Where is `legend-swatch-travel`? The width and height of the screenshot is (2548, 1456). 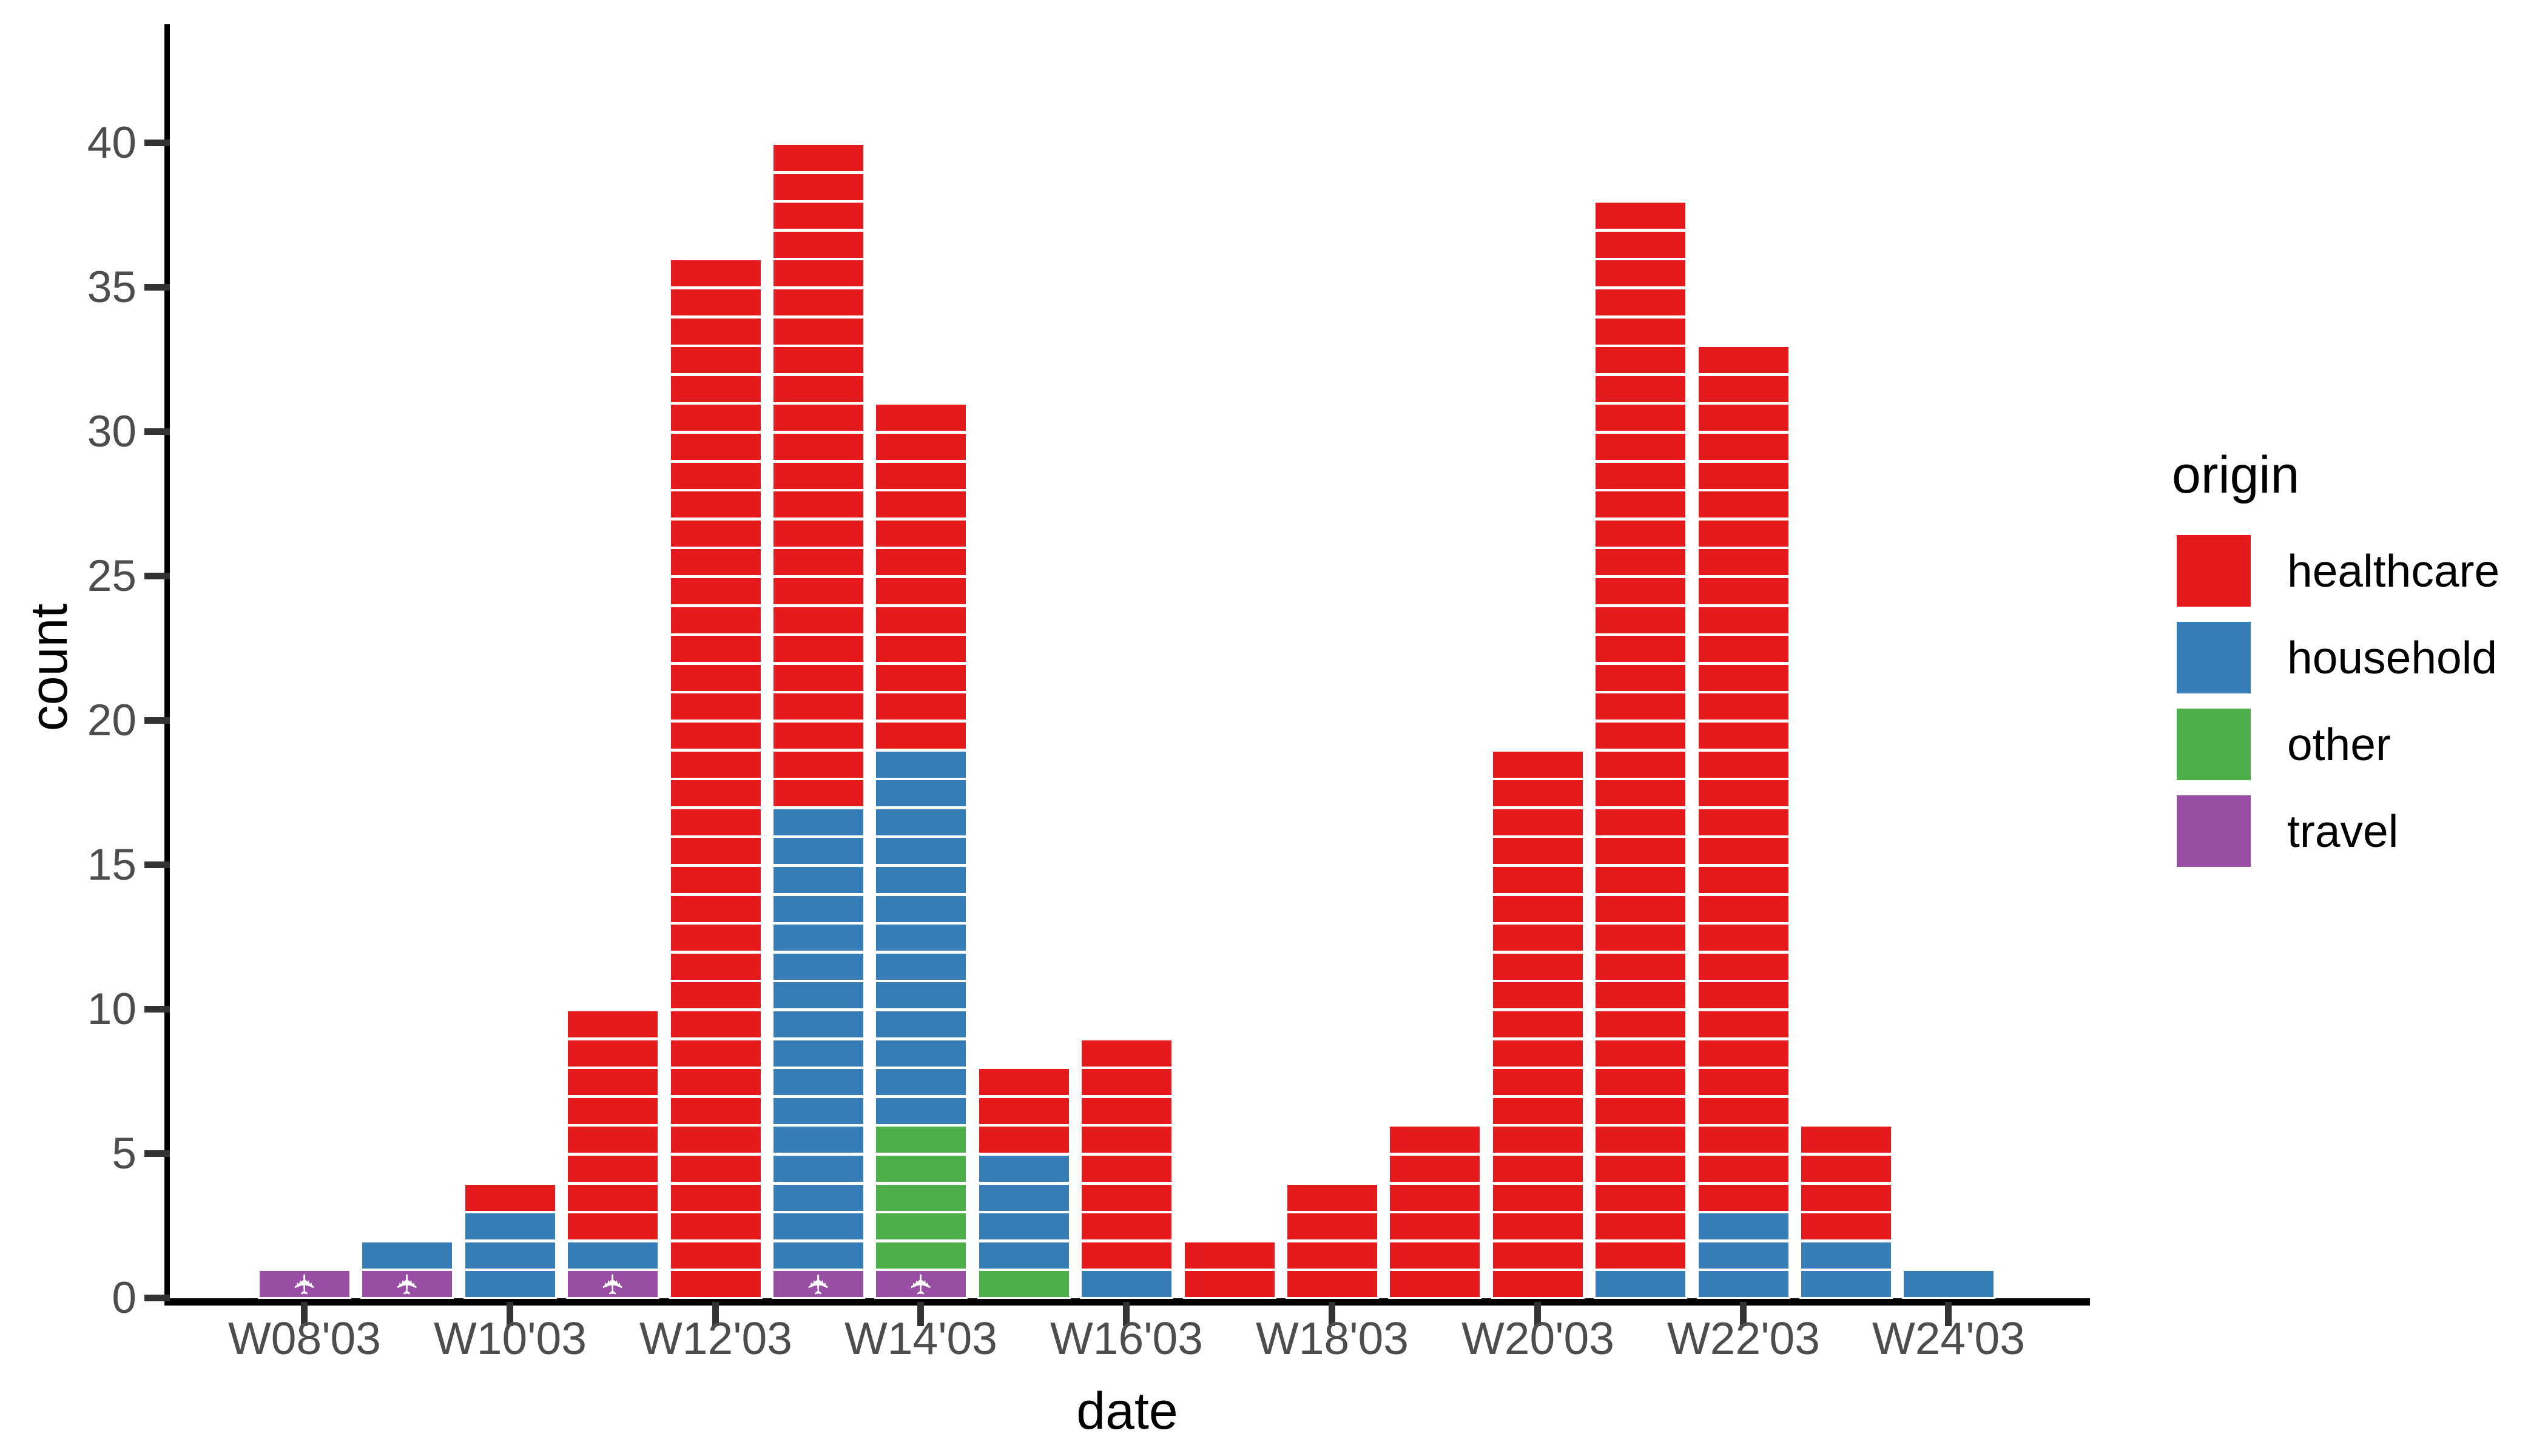 legend-swatch-travel is located at coordinates (2214, 831).